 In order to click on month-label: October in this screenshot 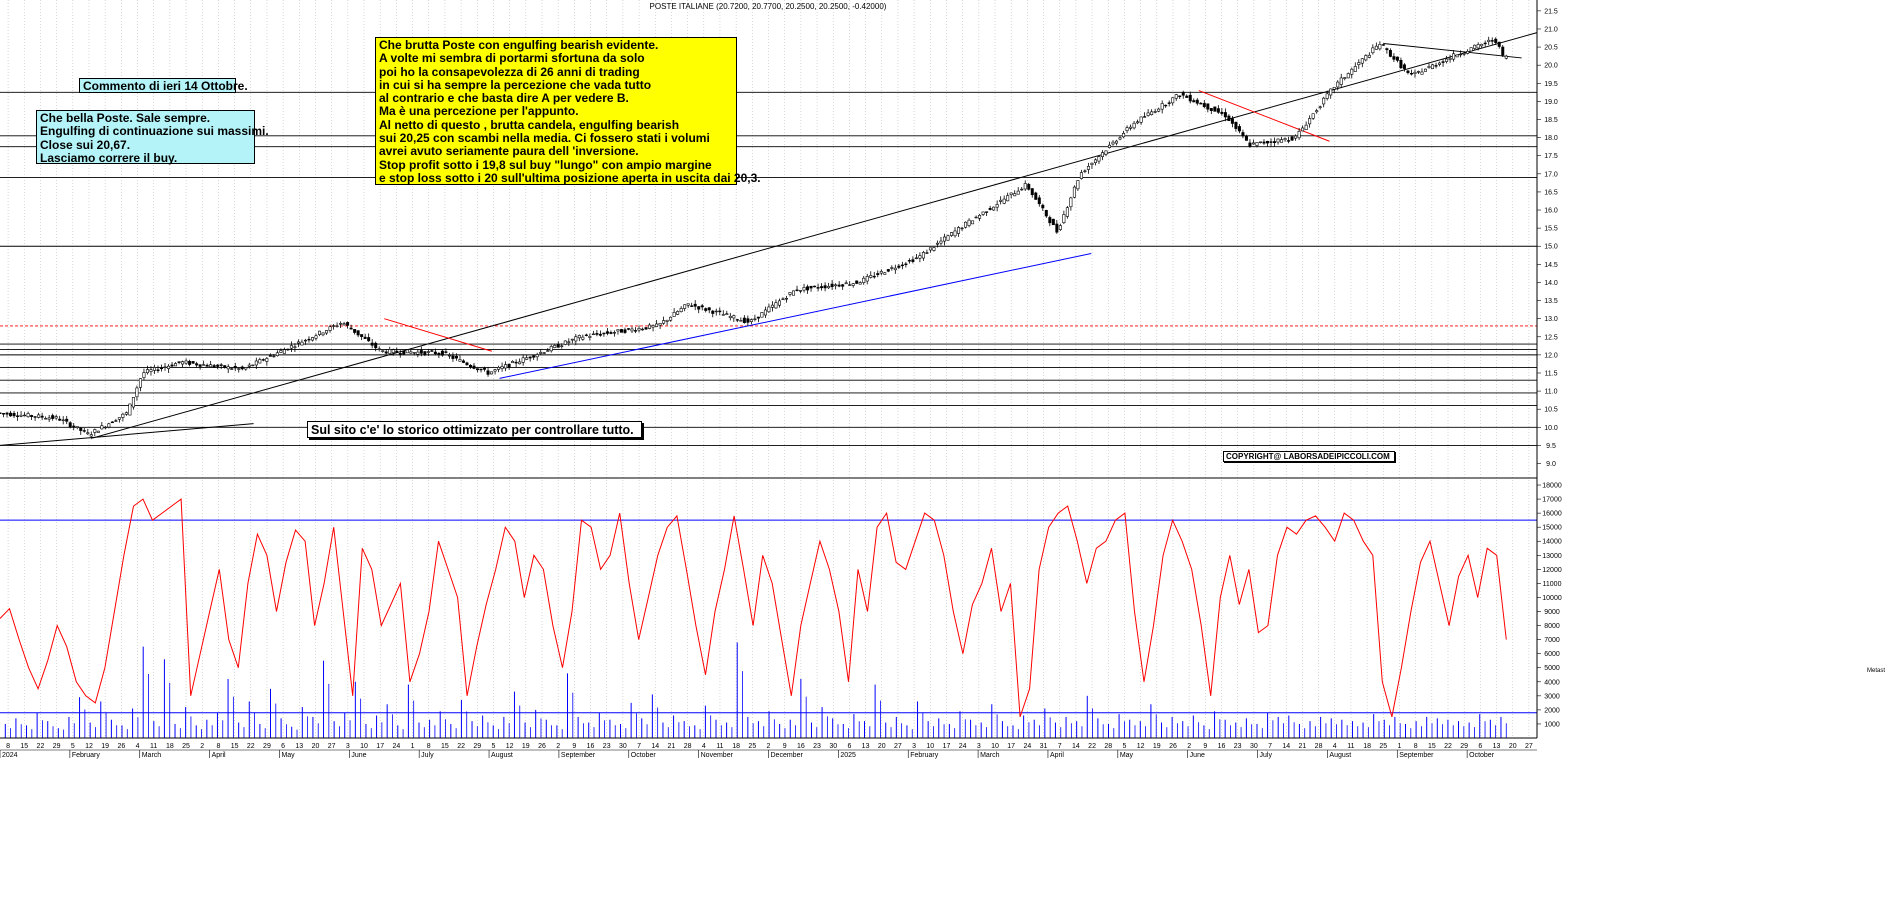, I will do `click(644, 755)`.